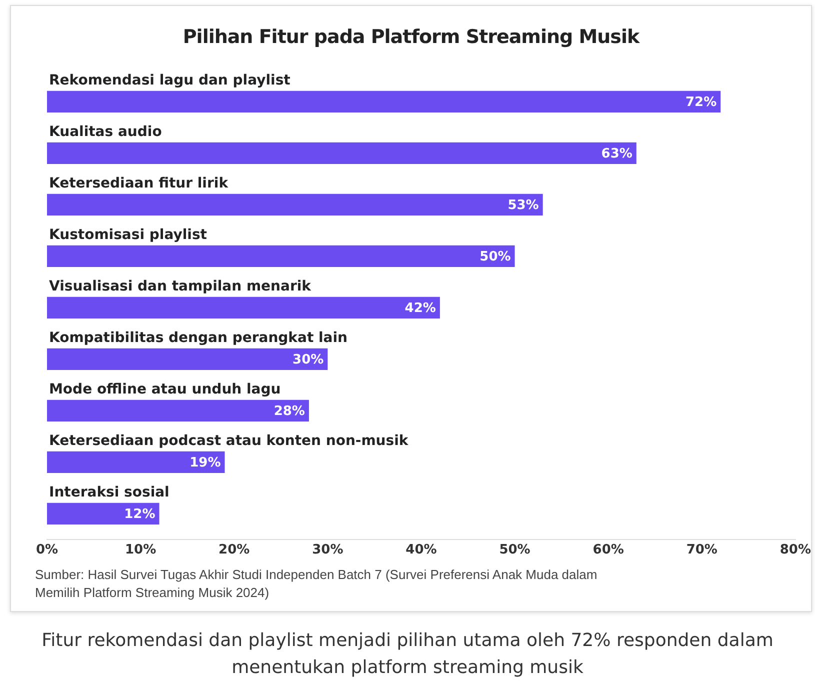  Describe the element at coordinates (608, 550) in the screenshot. I see `x-tick-label: 60%` at that location.